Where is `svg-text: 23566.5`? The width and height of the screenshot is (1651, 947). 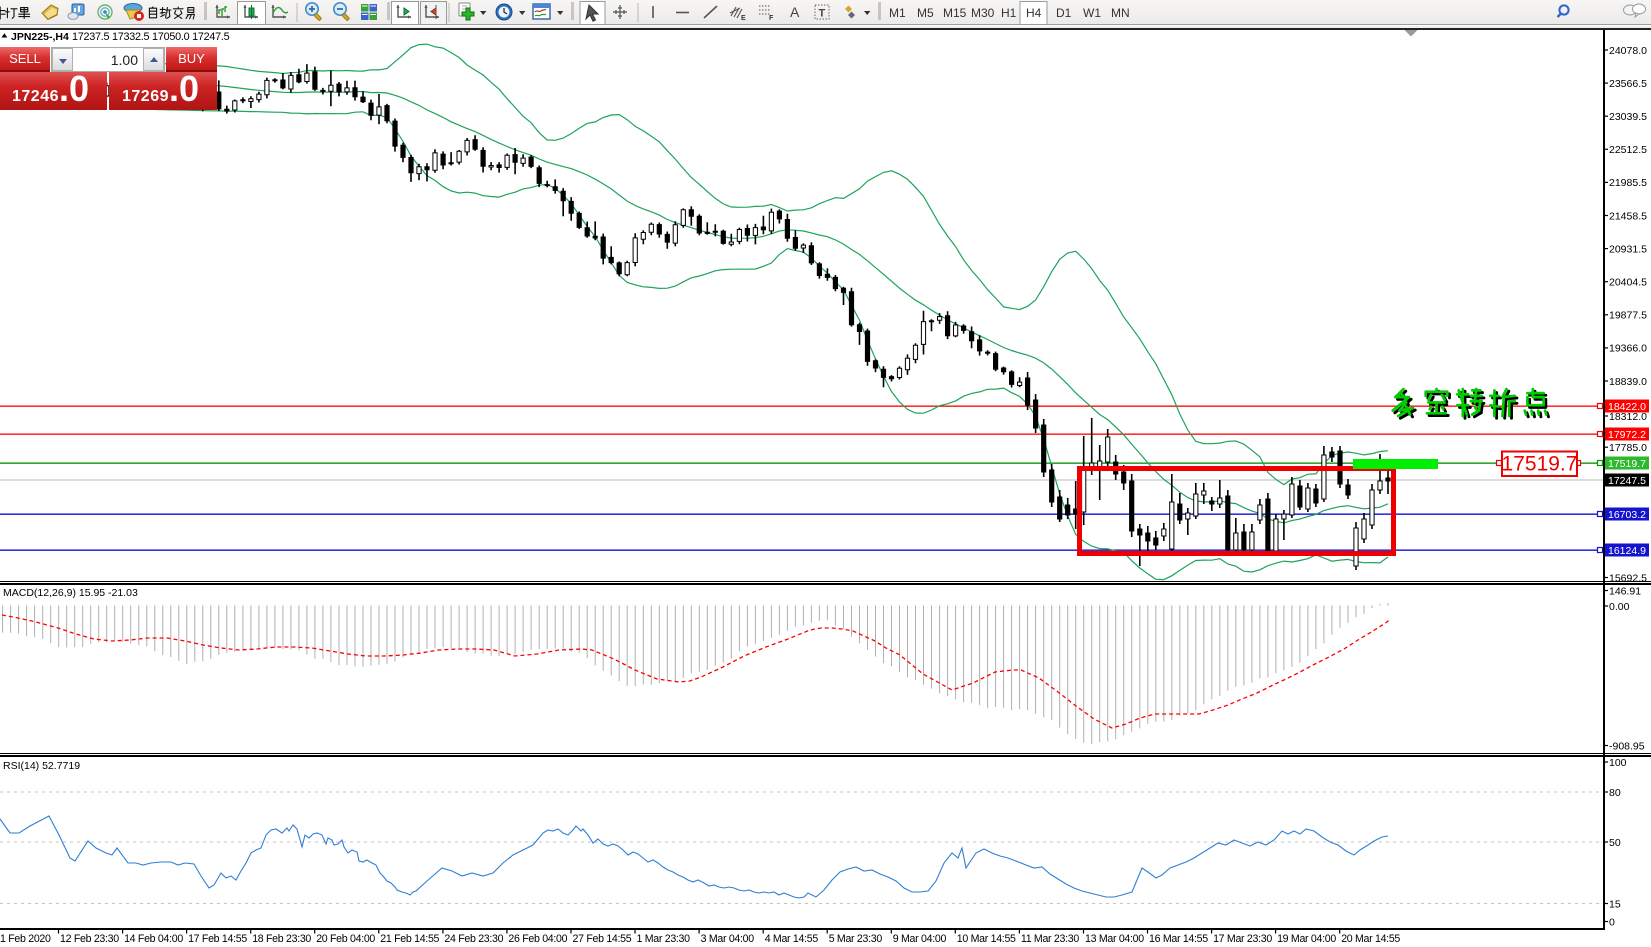
svg-text: 23566.5 is located at coordinates (1628, 84).